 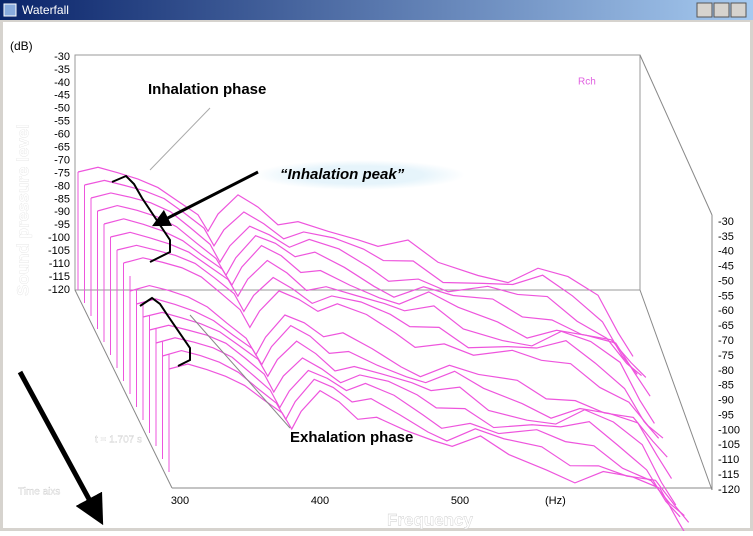 What do you see at coordinates (62, 160) in the screenshot?
I see `left-tick-label: -70` at bounding box center [62, 160].